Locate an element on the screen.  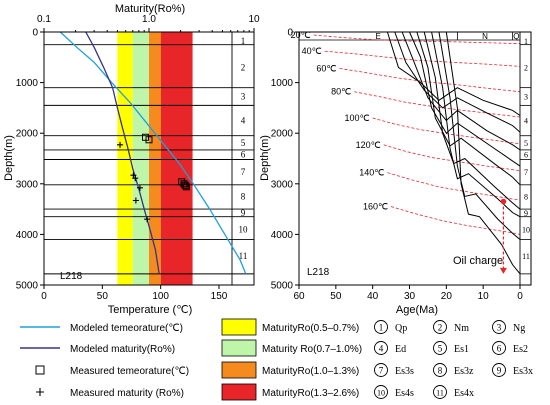
depth-tick-label: 5000 is located at coordinates (27, 286).